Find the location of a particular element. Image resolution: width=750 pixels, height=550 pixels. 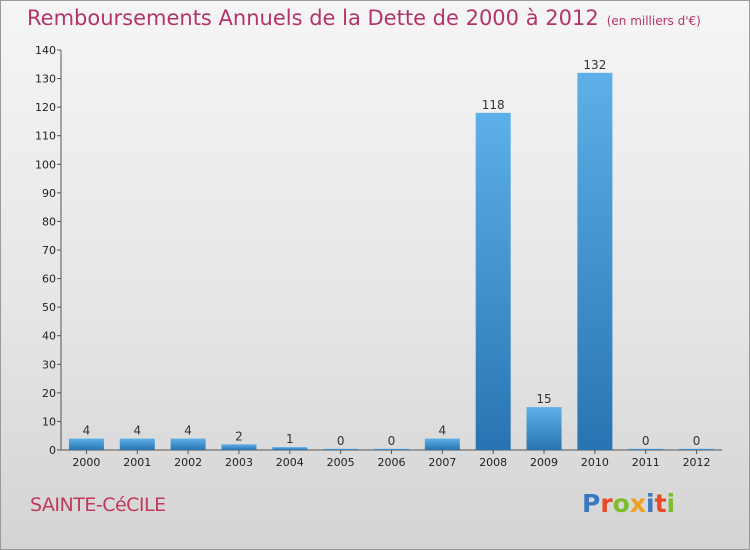

bar-2009 is located at coordinates (544, 428).